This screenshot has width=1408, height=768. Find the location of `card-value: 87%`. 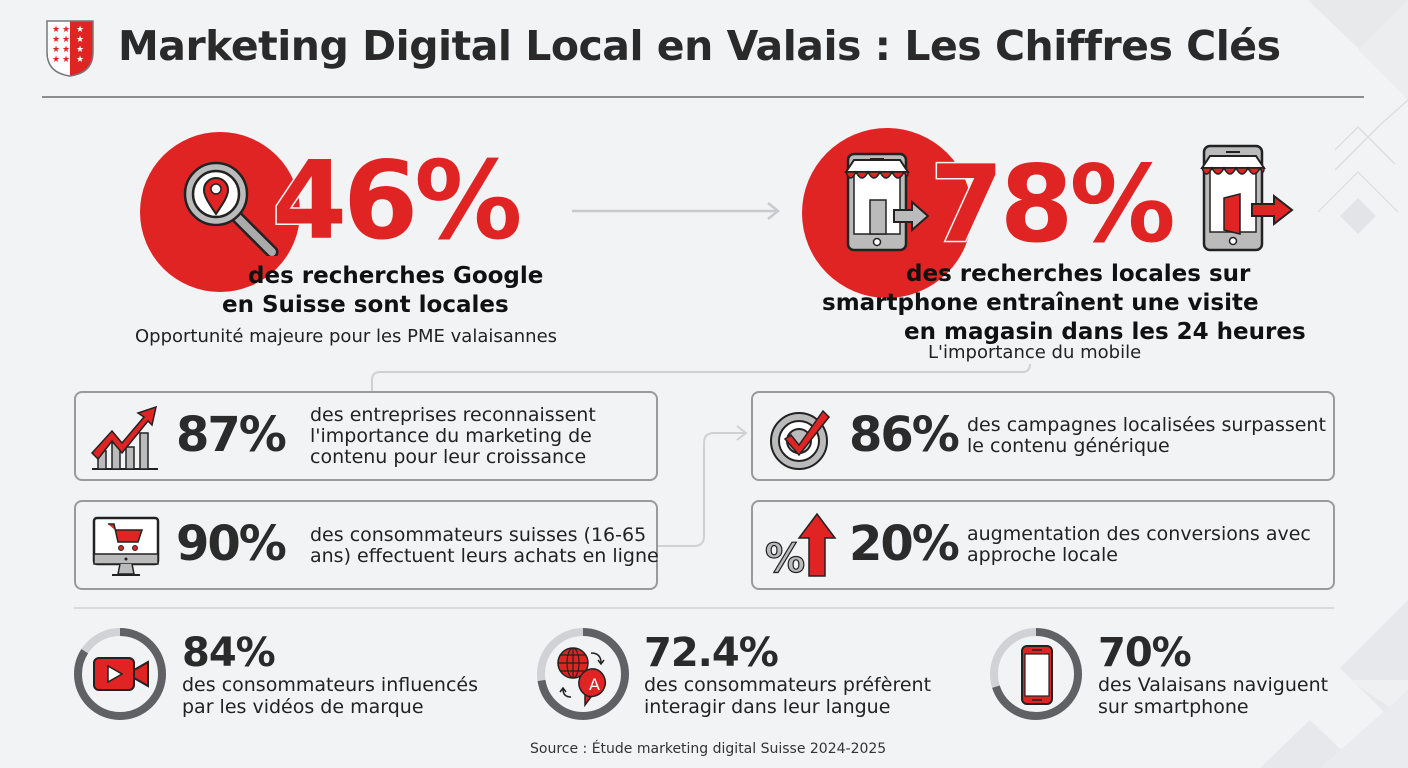

card-value: 87% is located at coordinates (231, 435).